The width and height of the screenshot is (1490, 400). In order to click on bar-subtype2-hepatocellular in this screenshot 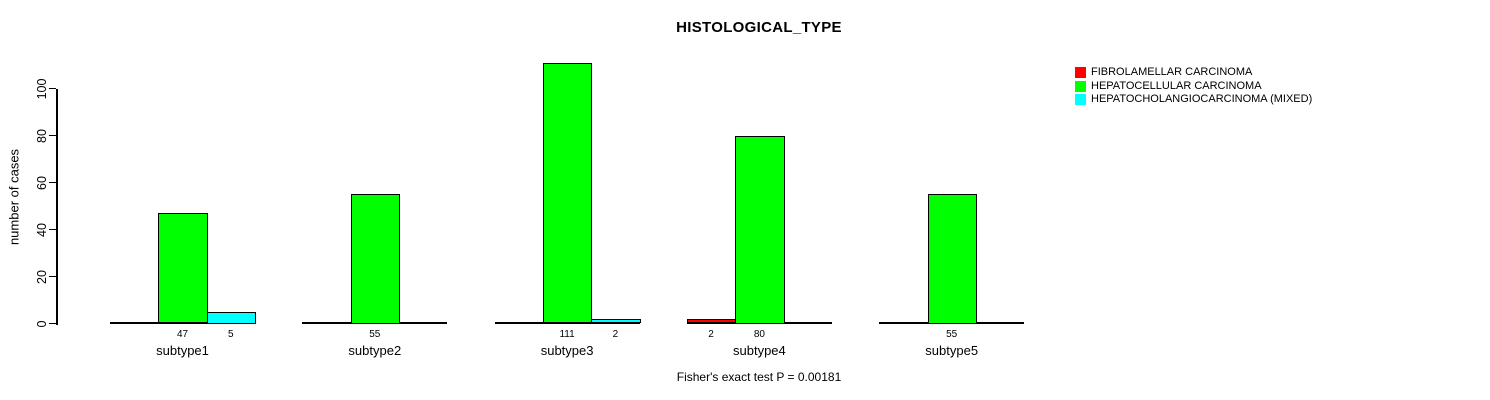, I will do `click(375, 259)`.